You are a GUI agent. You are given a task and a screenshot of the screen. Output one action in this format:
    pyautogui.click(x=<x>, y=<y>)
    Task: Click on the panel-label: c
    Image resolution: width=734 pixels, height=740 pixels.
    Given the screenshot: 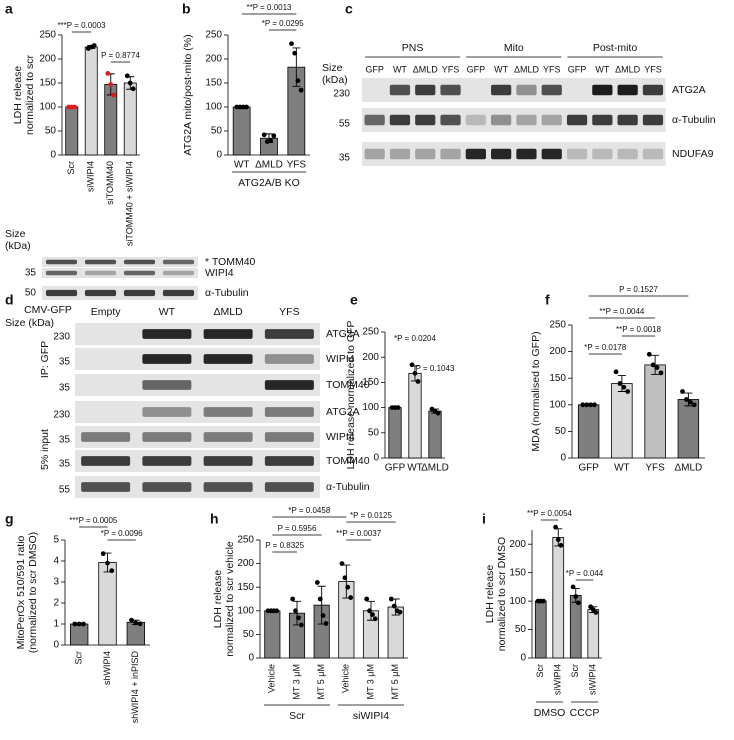 What is the action you would take?
    pyautogui.click(x=349, y=9)
    